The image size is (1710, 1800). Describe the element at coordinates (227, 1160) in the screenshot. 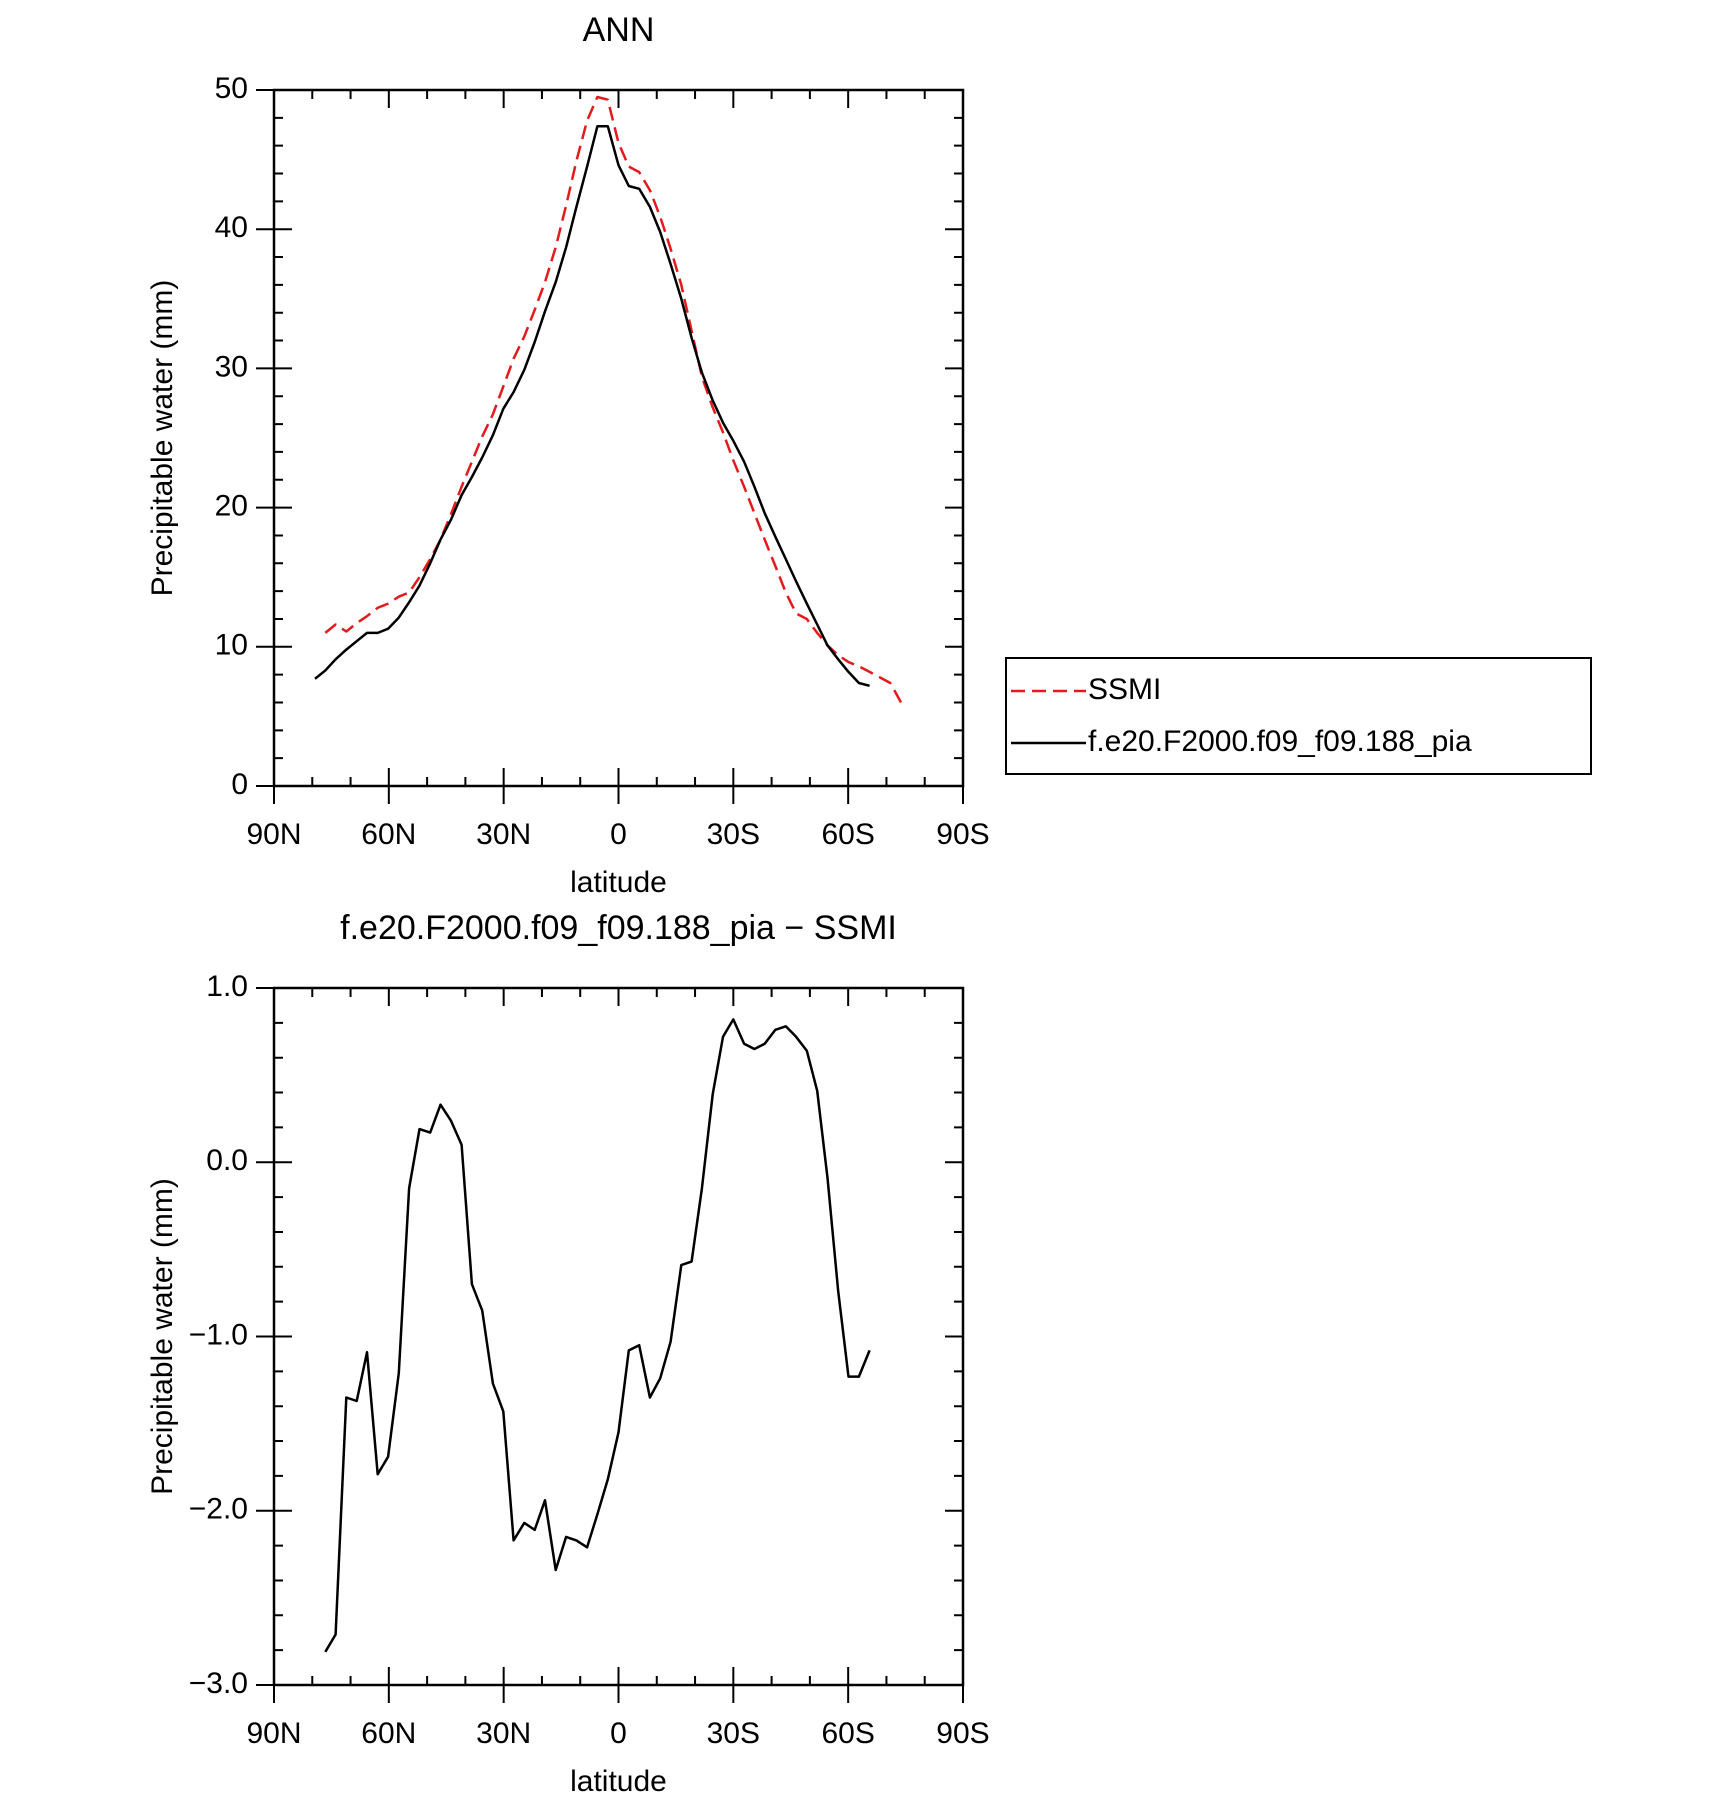

I see `y-tick-label: 0.0` at that location.